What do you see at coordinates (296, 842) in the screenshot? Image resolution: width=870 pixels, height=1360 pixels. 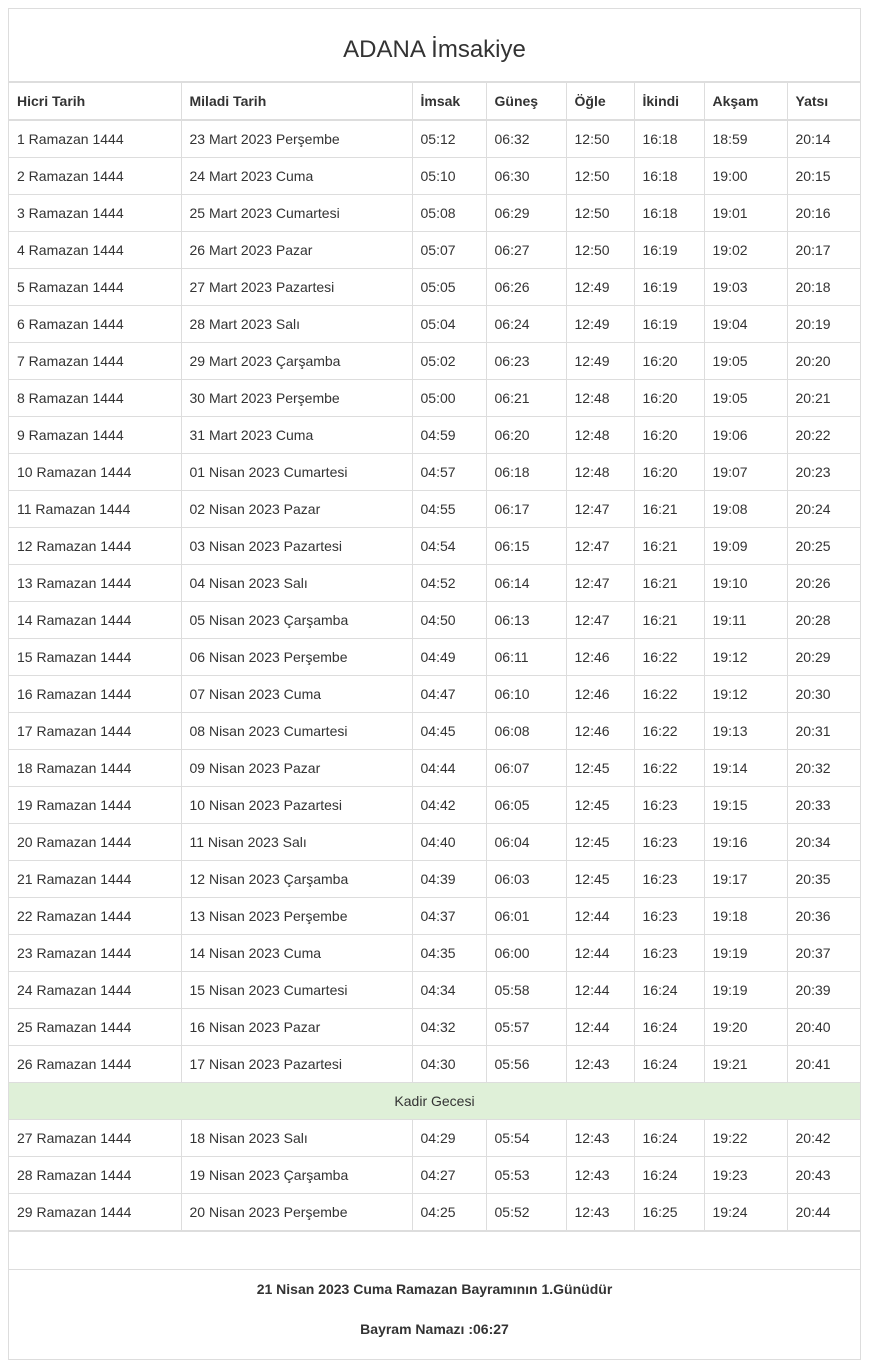 I see `table-cell: 11 Nisan 2023 Salı` at bounding box center [296, 842].